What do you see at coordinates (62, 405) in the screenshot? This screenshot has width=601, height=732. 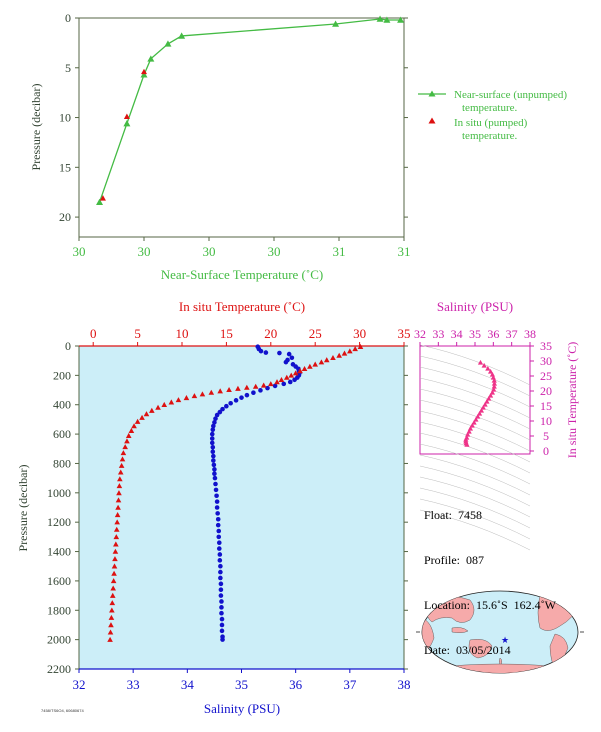 I see `profile-y-tick-label: 400` at bounding box center [62, 405].